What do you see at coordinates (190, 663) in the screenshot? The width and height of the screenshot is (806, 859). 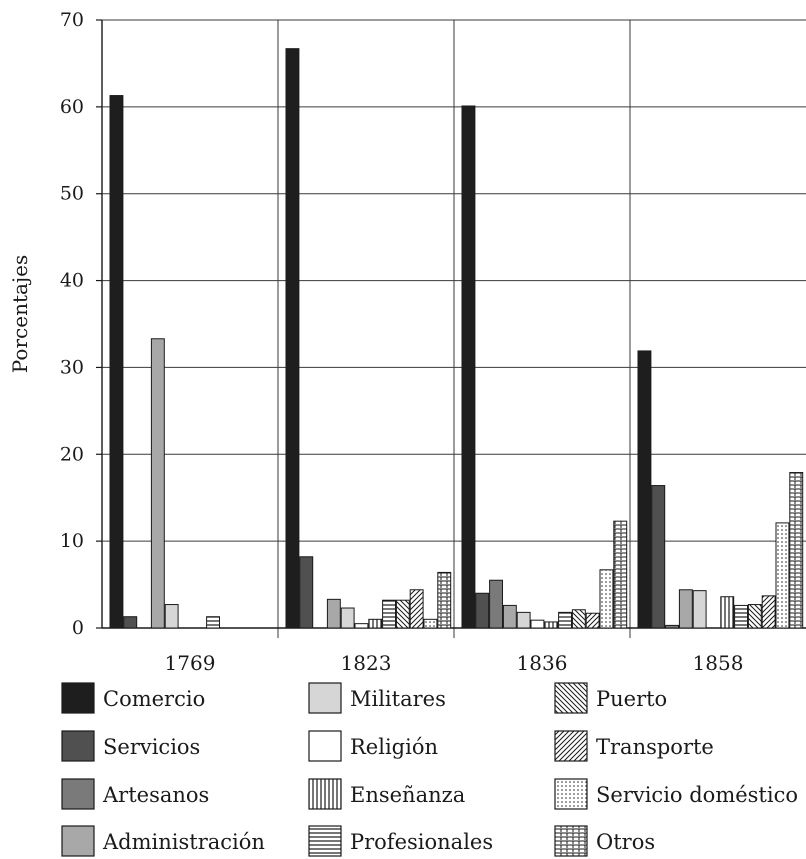 I see `x-tick-label-1769: 1769` at bounding box center [190, 663].